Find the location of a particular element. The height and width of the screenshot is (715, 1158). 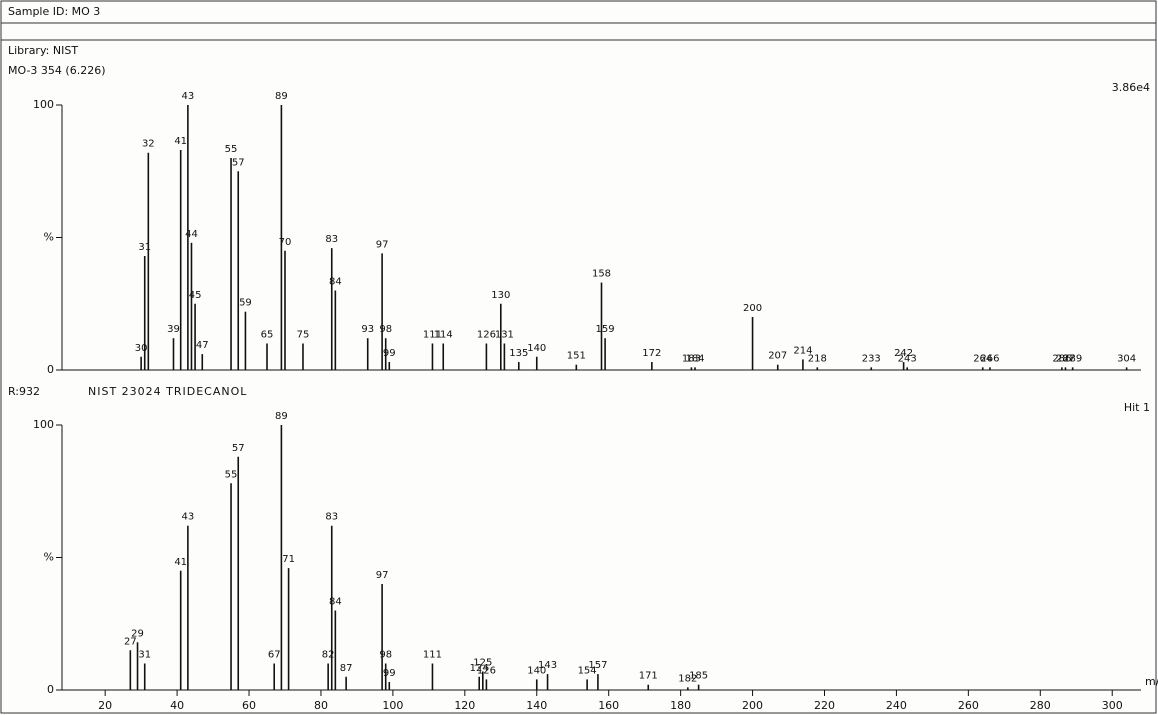

x-tick-label: 100 is located at coordinates (392, 705).